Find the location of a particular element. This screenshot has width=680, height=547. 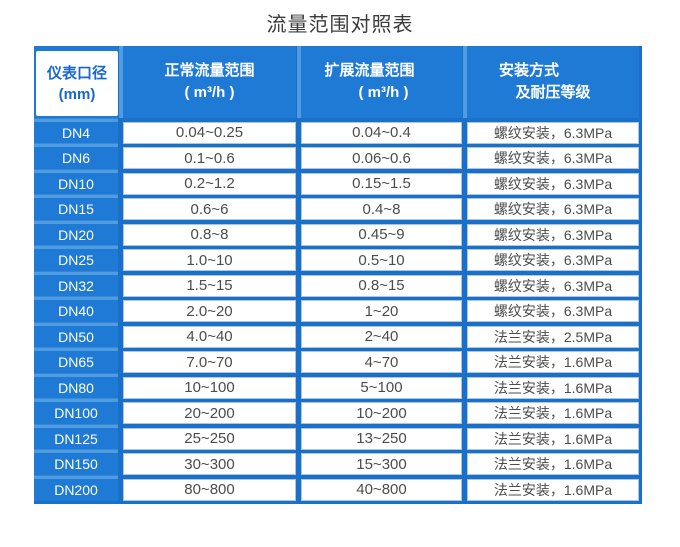

extended-range-header-line2: ( m³/h ) is located at coordinates (383, 92).